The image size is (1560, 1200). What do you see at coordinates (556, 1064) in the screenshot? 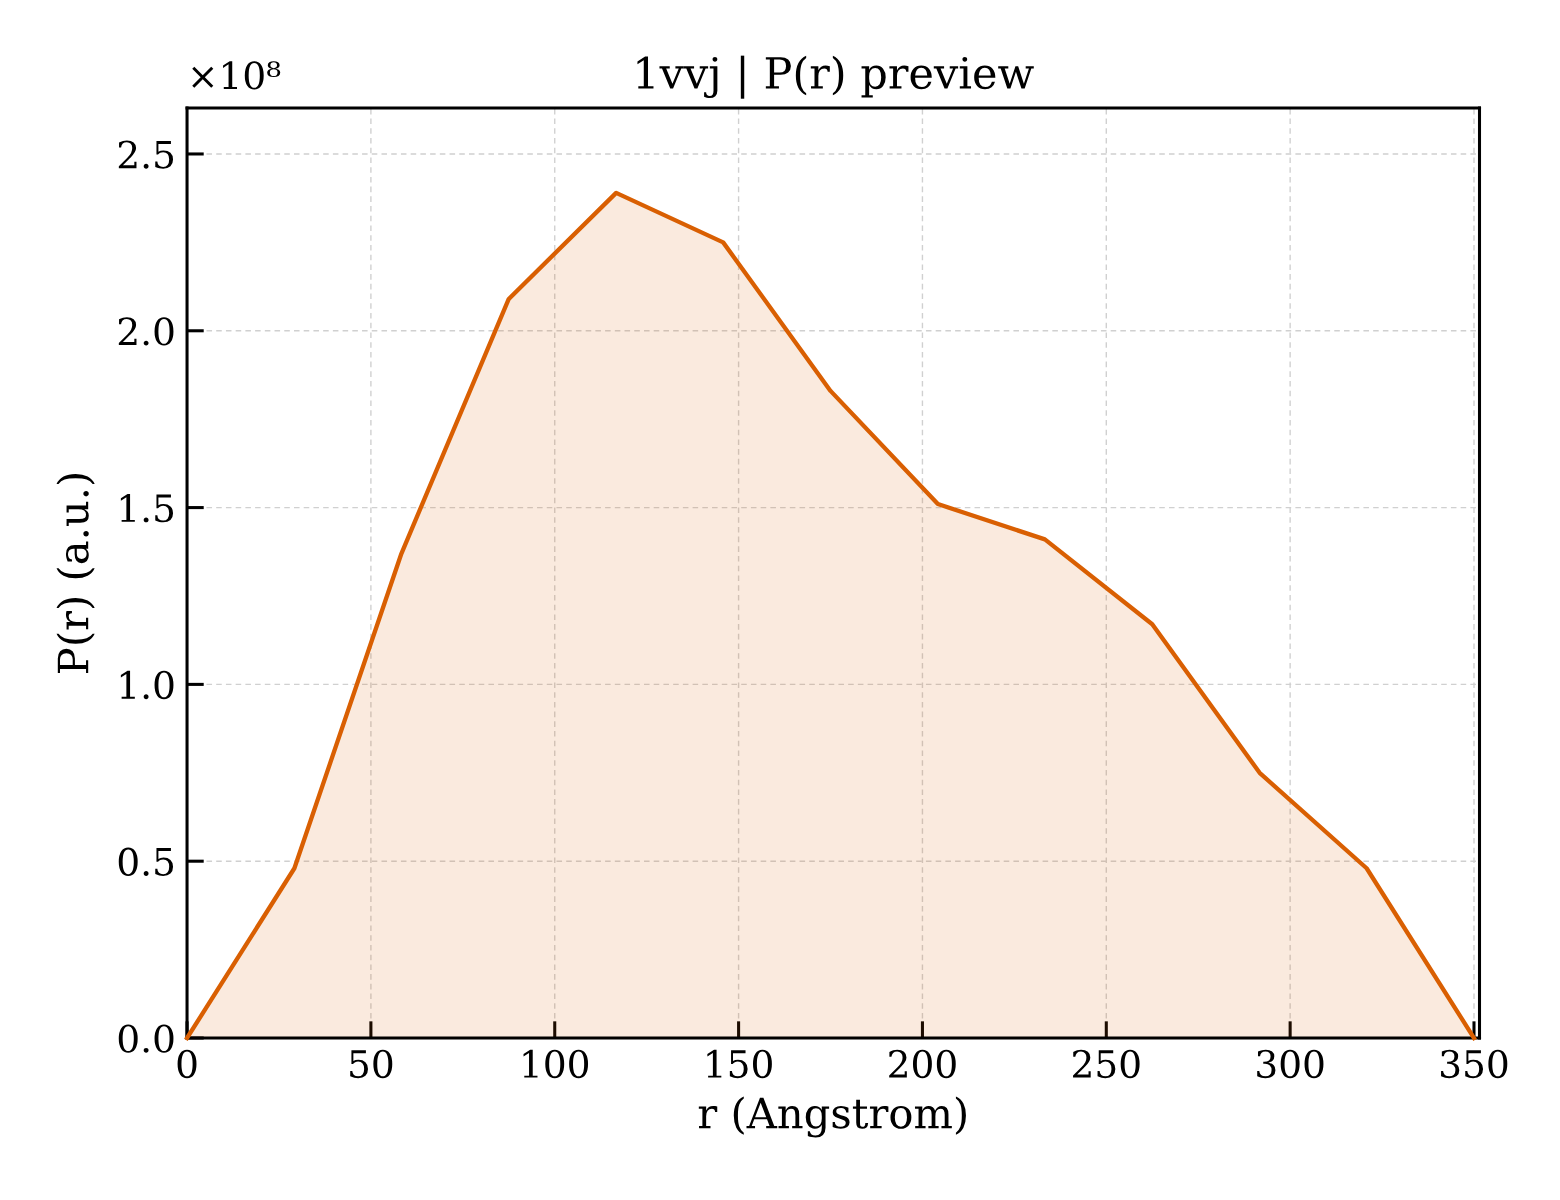
I see `x-tick-label: 100` at bounding box center [556, 1064].